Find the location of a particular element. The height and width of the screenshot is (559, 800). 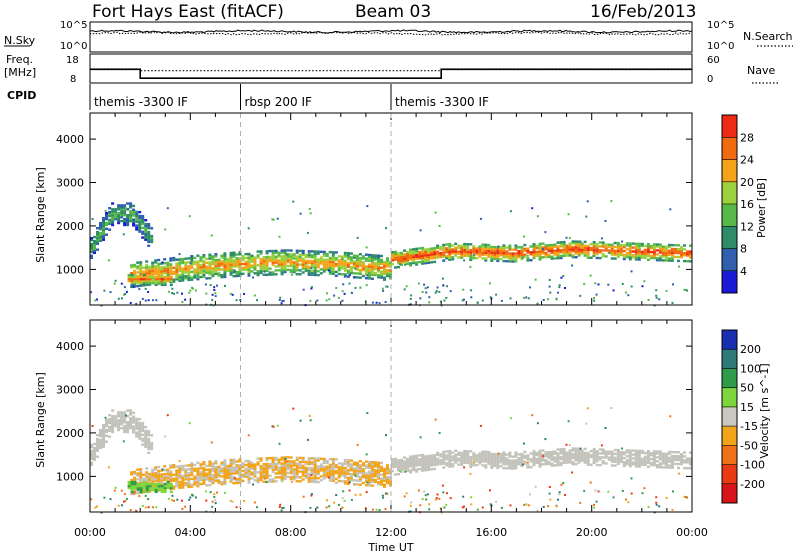

colorbar-label: 8 is located at coordinates (743, 249).